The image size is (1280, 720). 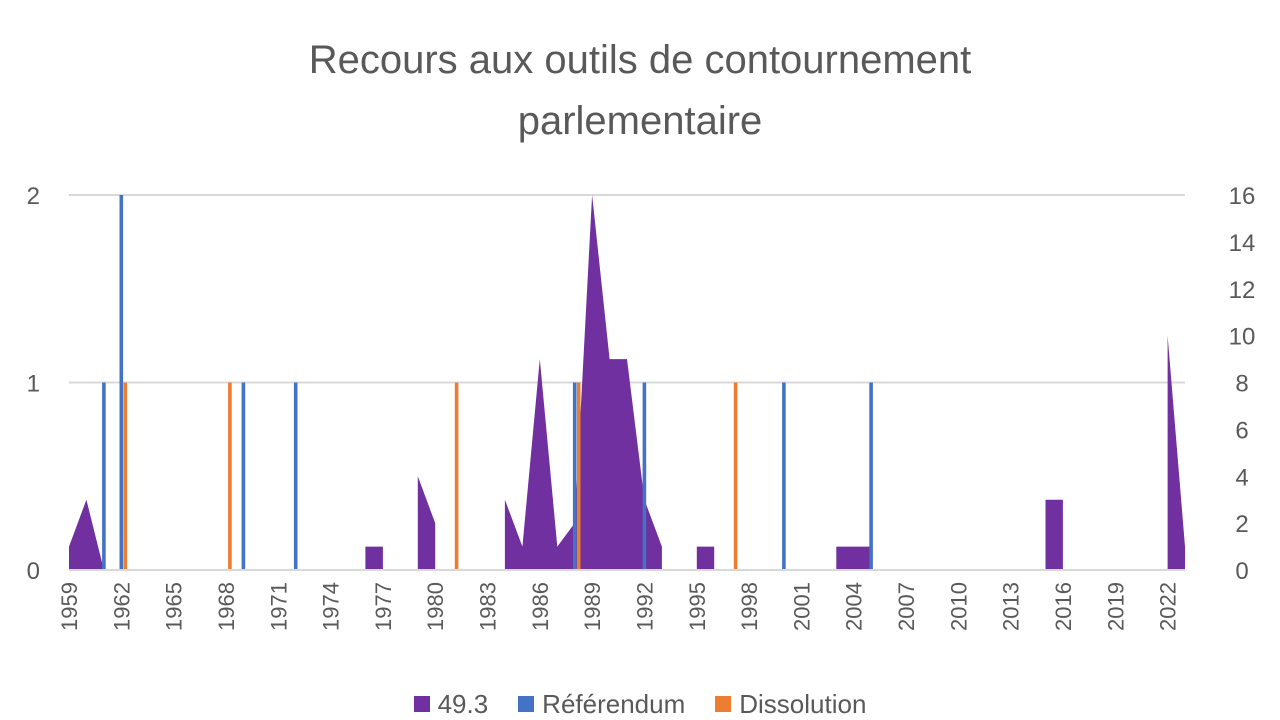 I want to click on x-tick-label: 2013, so click(x=1011, y=606).